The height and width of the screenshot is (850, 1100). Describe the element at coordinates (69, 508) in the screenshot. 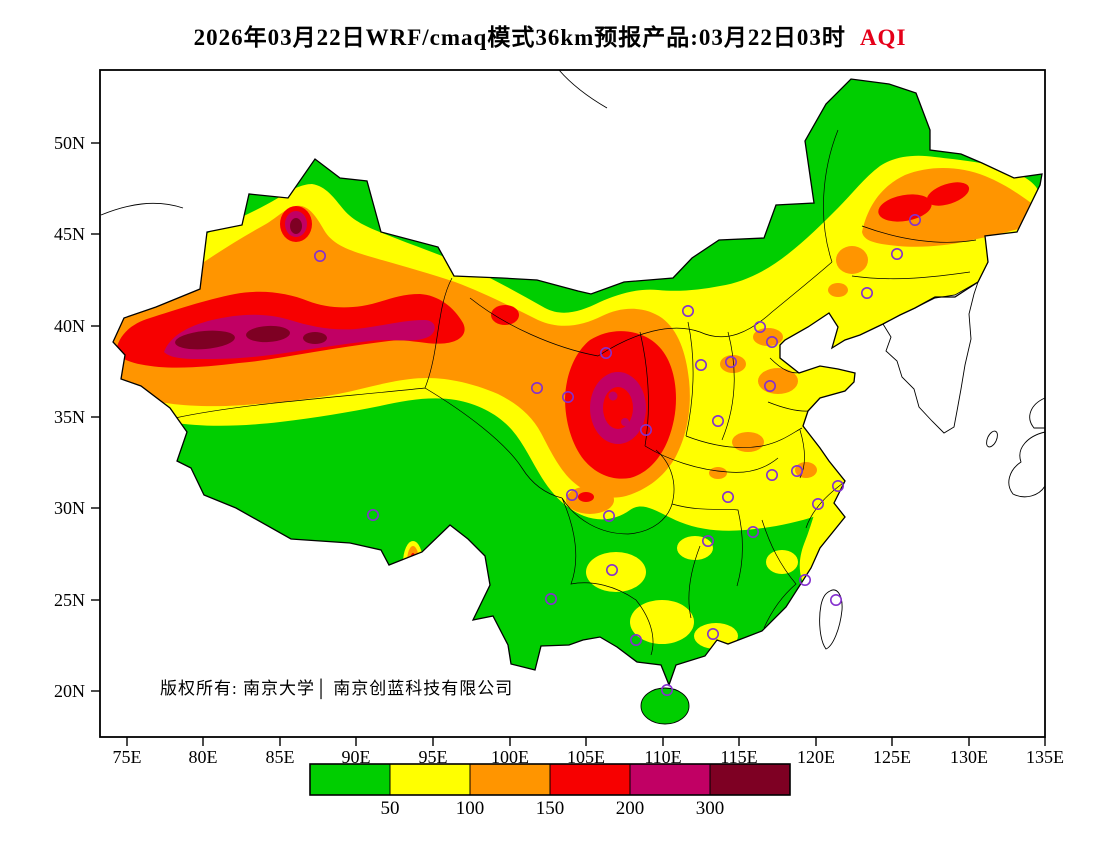

I see `lat-axis-label: 30N` at that location.